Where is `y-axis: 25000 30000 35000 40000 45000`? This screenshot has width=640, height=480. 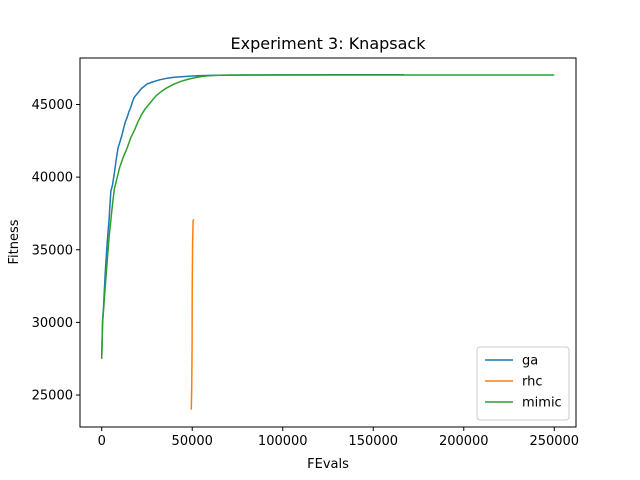 y-axis: 25000 30000 35000 40000 45000 is located at coordinates (56, 251).